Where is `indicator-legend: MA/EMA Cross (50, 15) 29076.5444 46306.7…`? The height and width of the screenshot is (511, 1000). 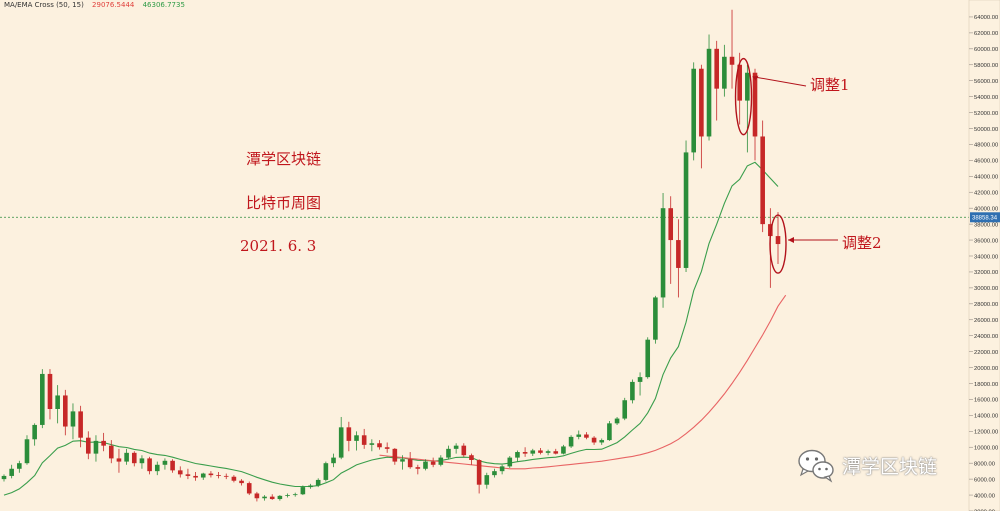
indicator-legend: MA/EMA Cross (50, 15) 29076.5444 46306.7… is located at coordinates (94, 5).